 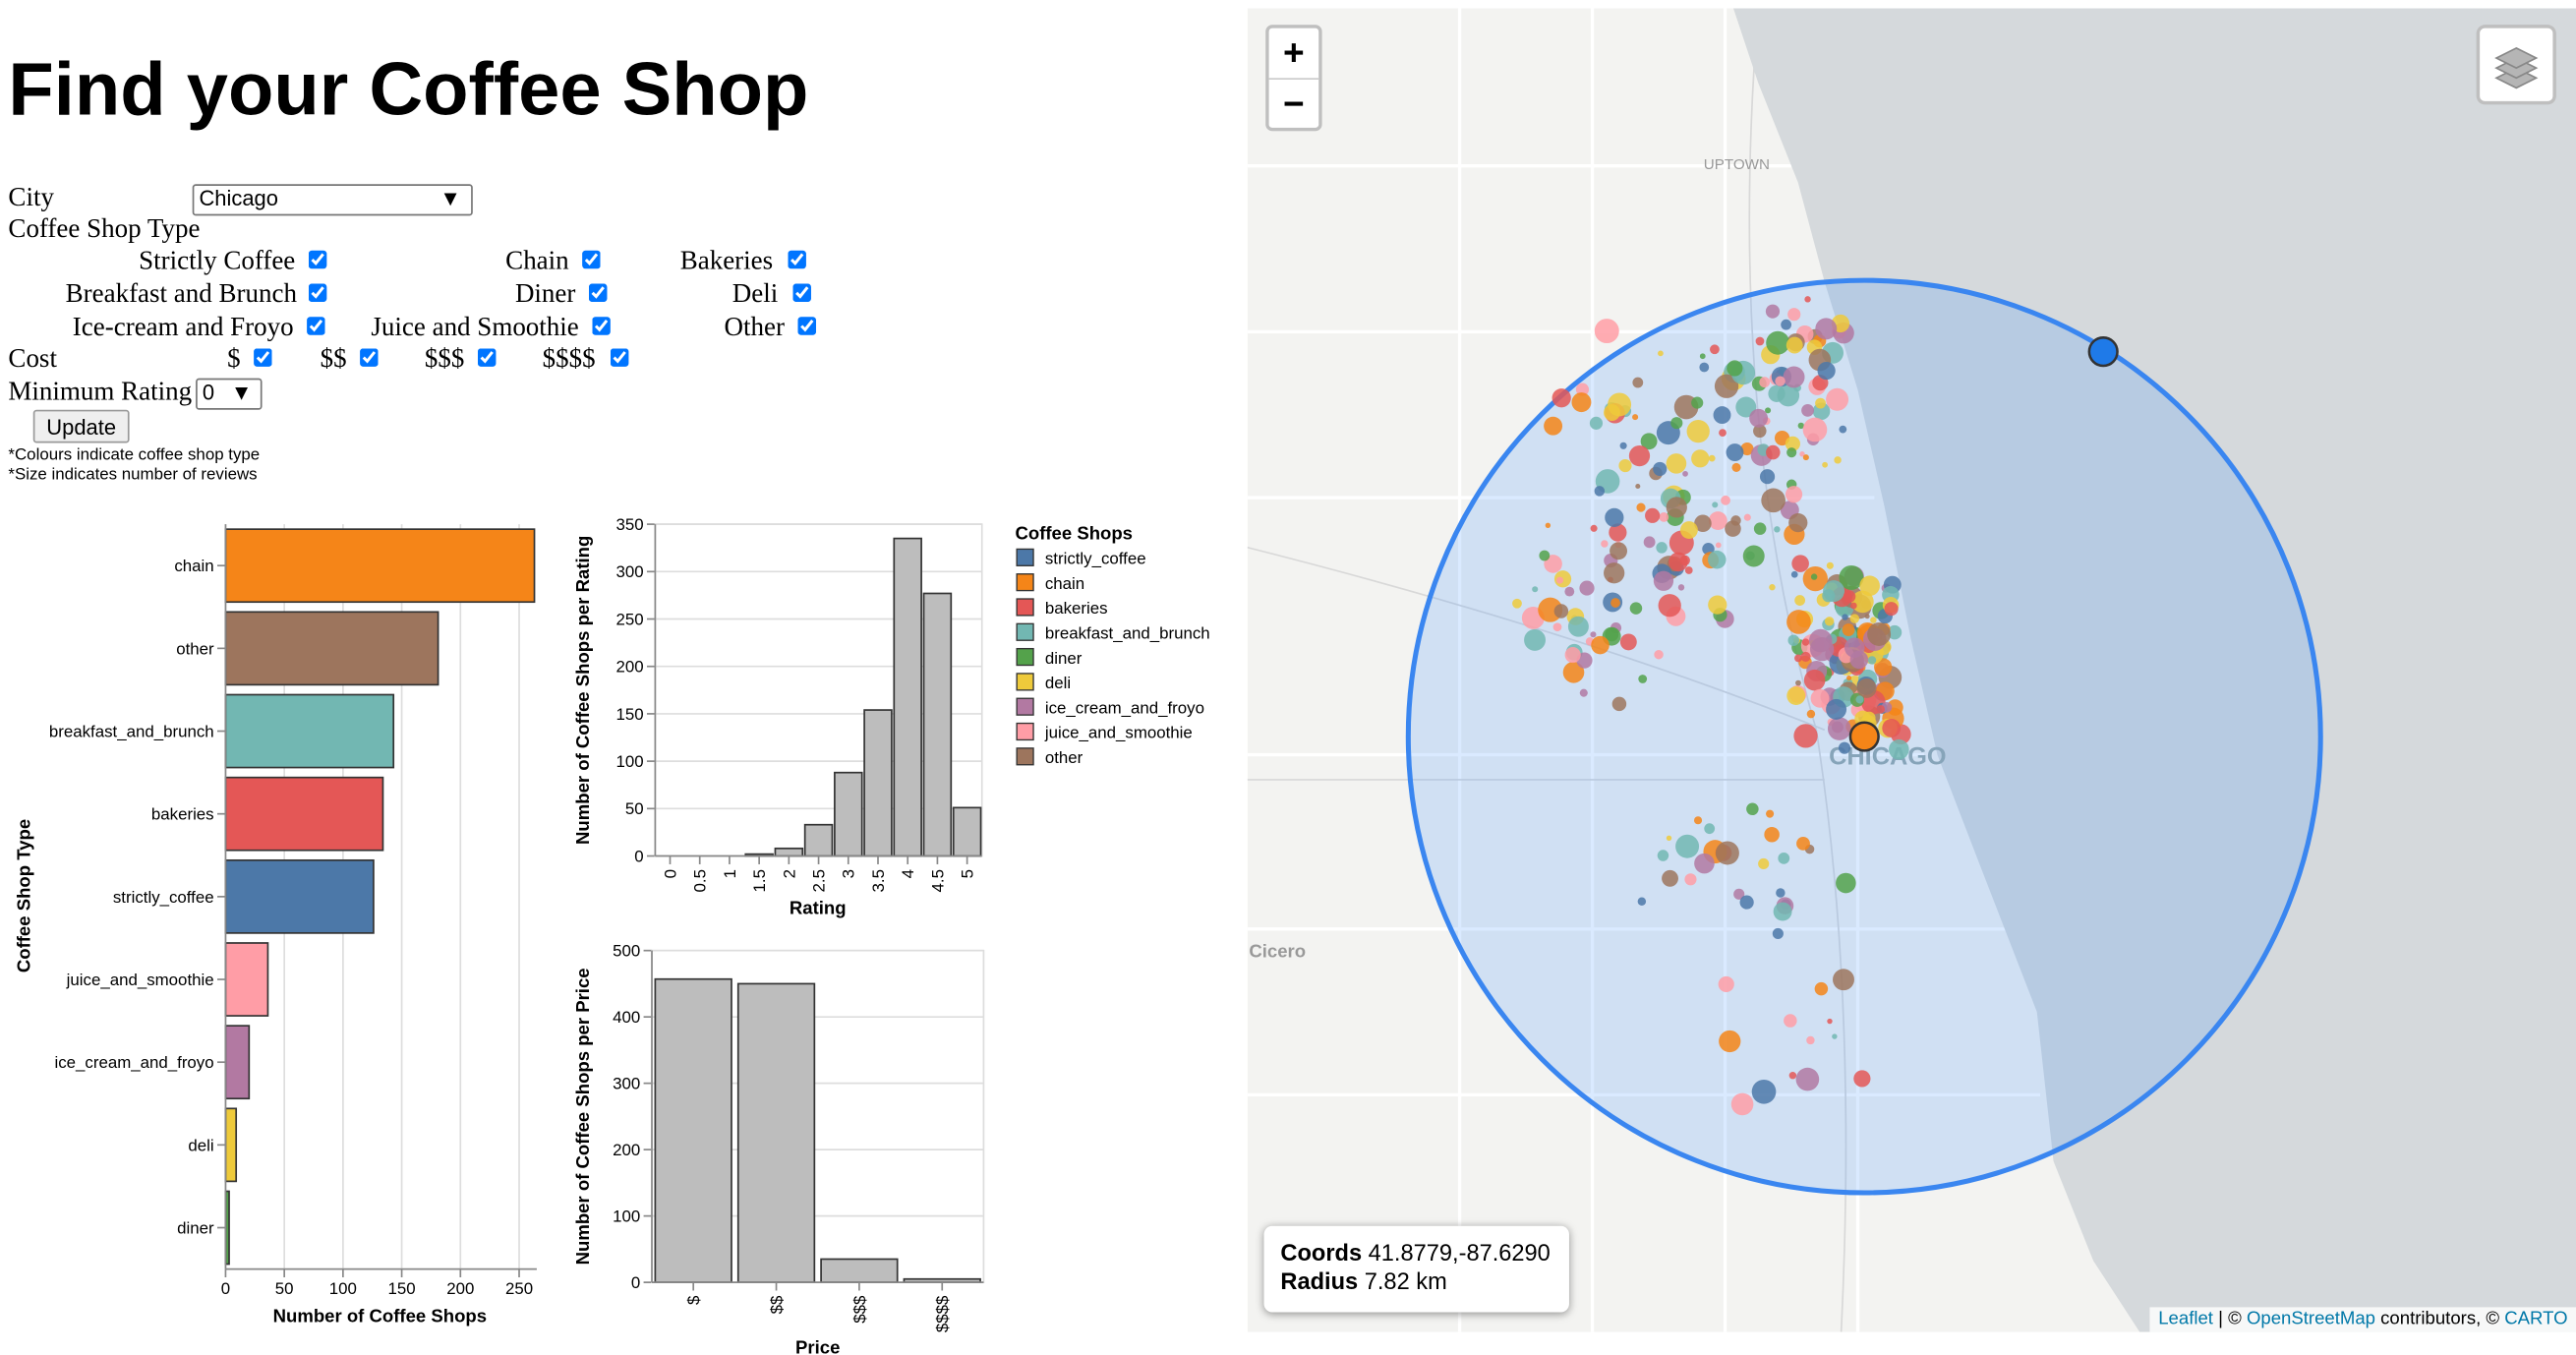 I want to click on attribution-link: CARTO, so click(x=2536, y=1319).